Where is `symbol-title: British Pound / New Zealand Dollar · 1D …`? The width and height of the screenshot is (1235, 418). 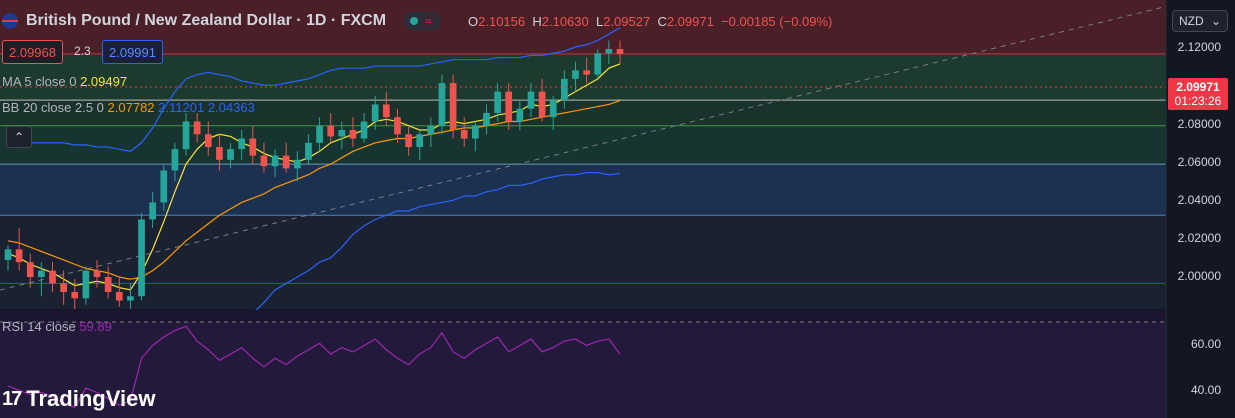
symbol-title: British Pound / New Zealand Dollar · 1D … is located at coordinates (206, 20).